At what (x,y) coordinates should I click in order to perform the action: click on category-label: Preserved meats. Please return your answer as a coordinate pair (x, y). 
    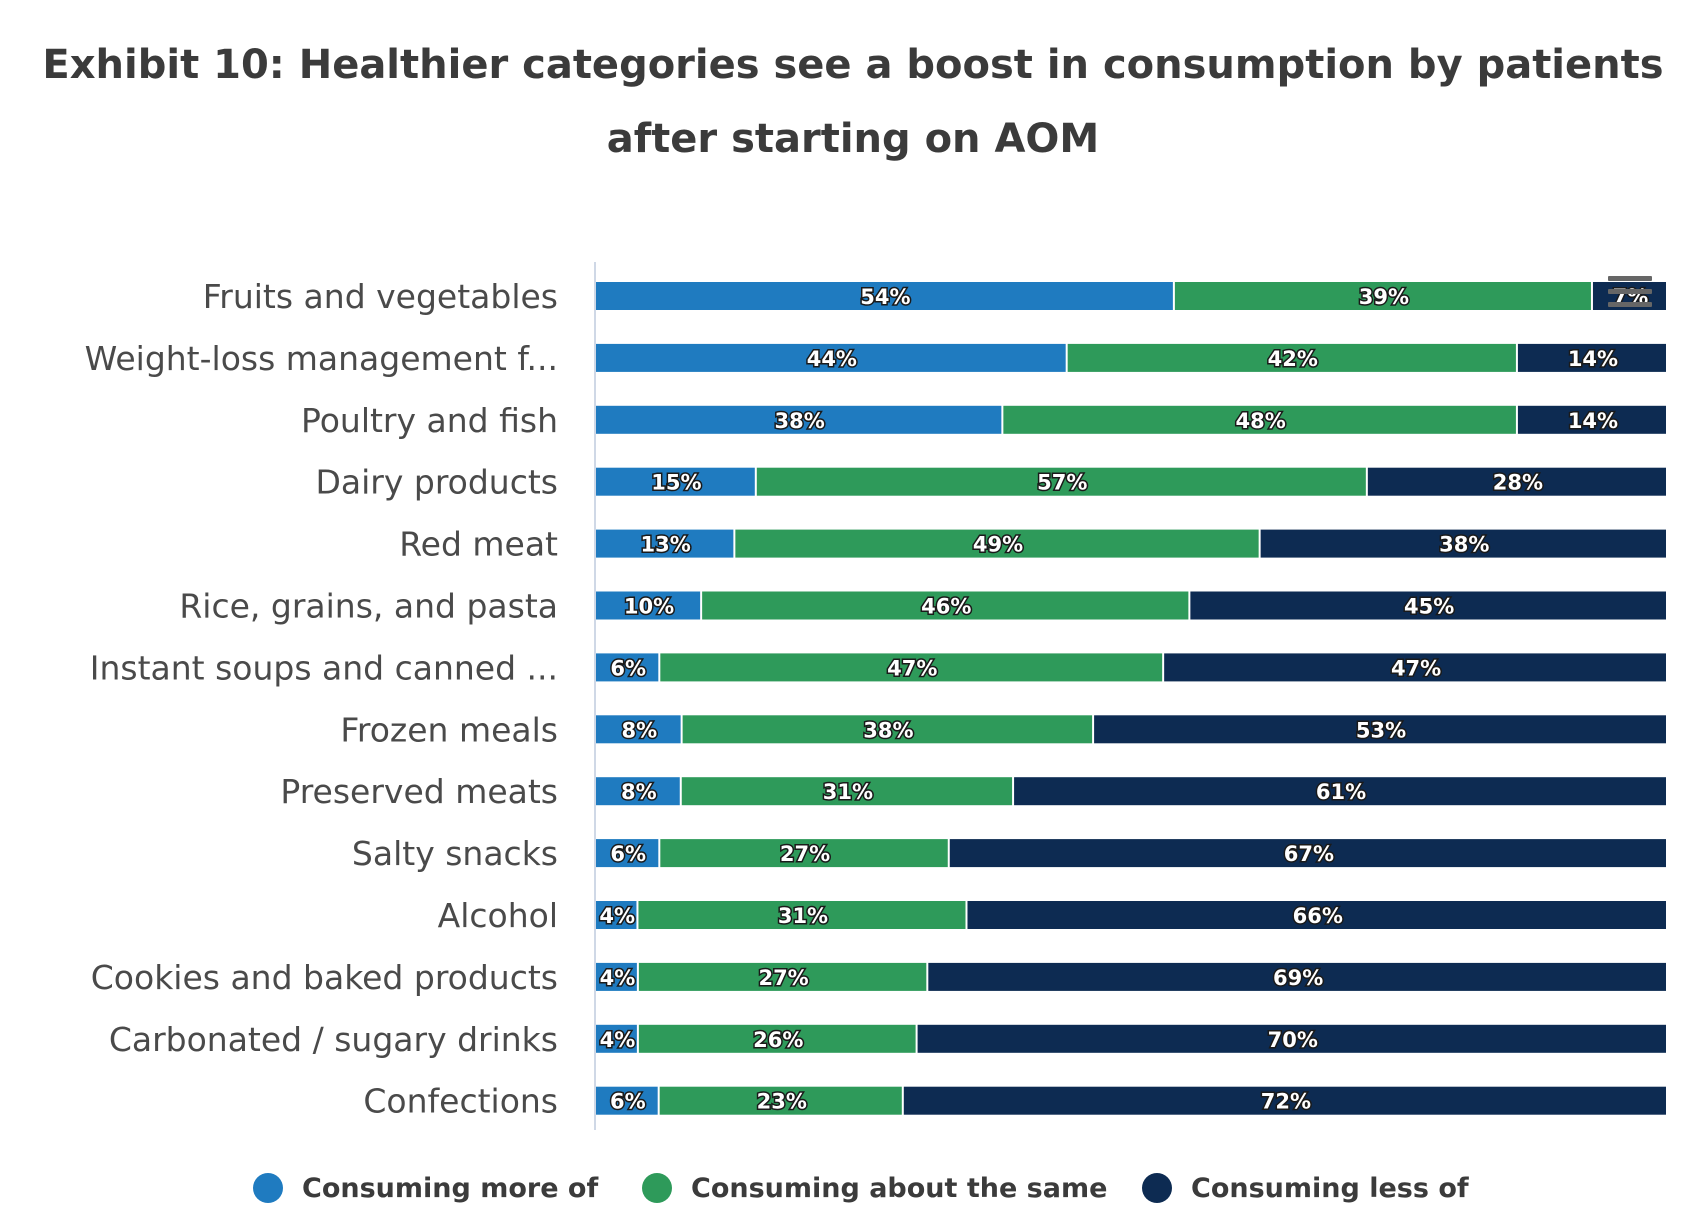
    Looking at the image, I should click on (419, 791).